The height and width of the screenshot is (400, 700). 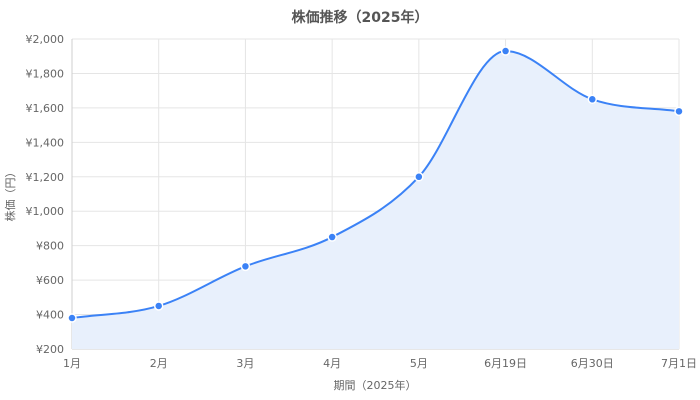 I want to click on x-axis-ticks: 1月 2月 3月 4月 5月 6月19日 6月30日 7月1日, so click(x=380, y=363).